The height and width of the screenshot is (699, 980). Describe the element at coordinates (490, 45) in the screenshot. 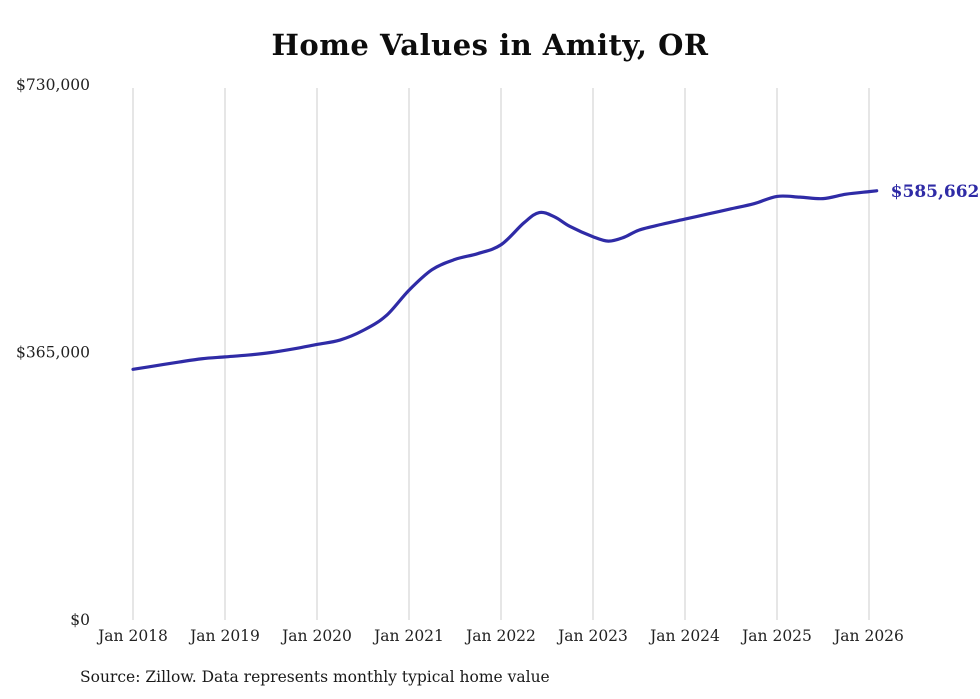

I see `chart-title: Home Values in Amity, OR` at that location.